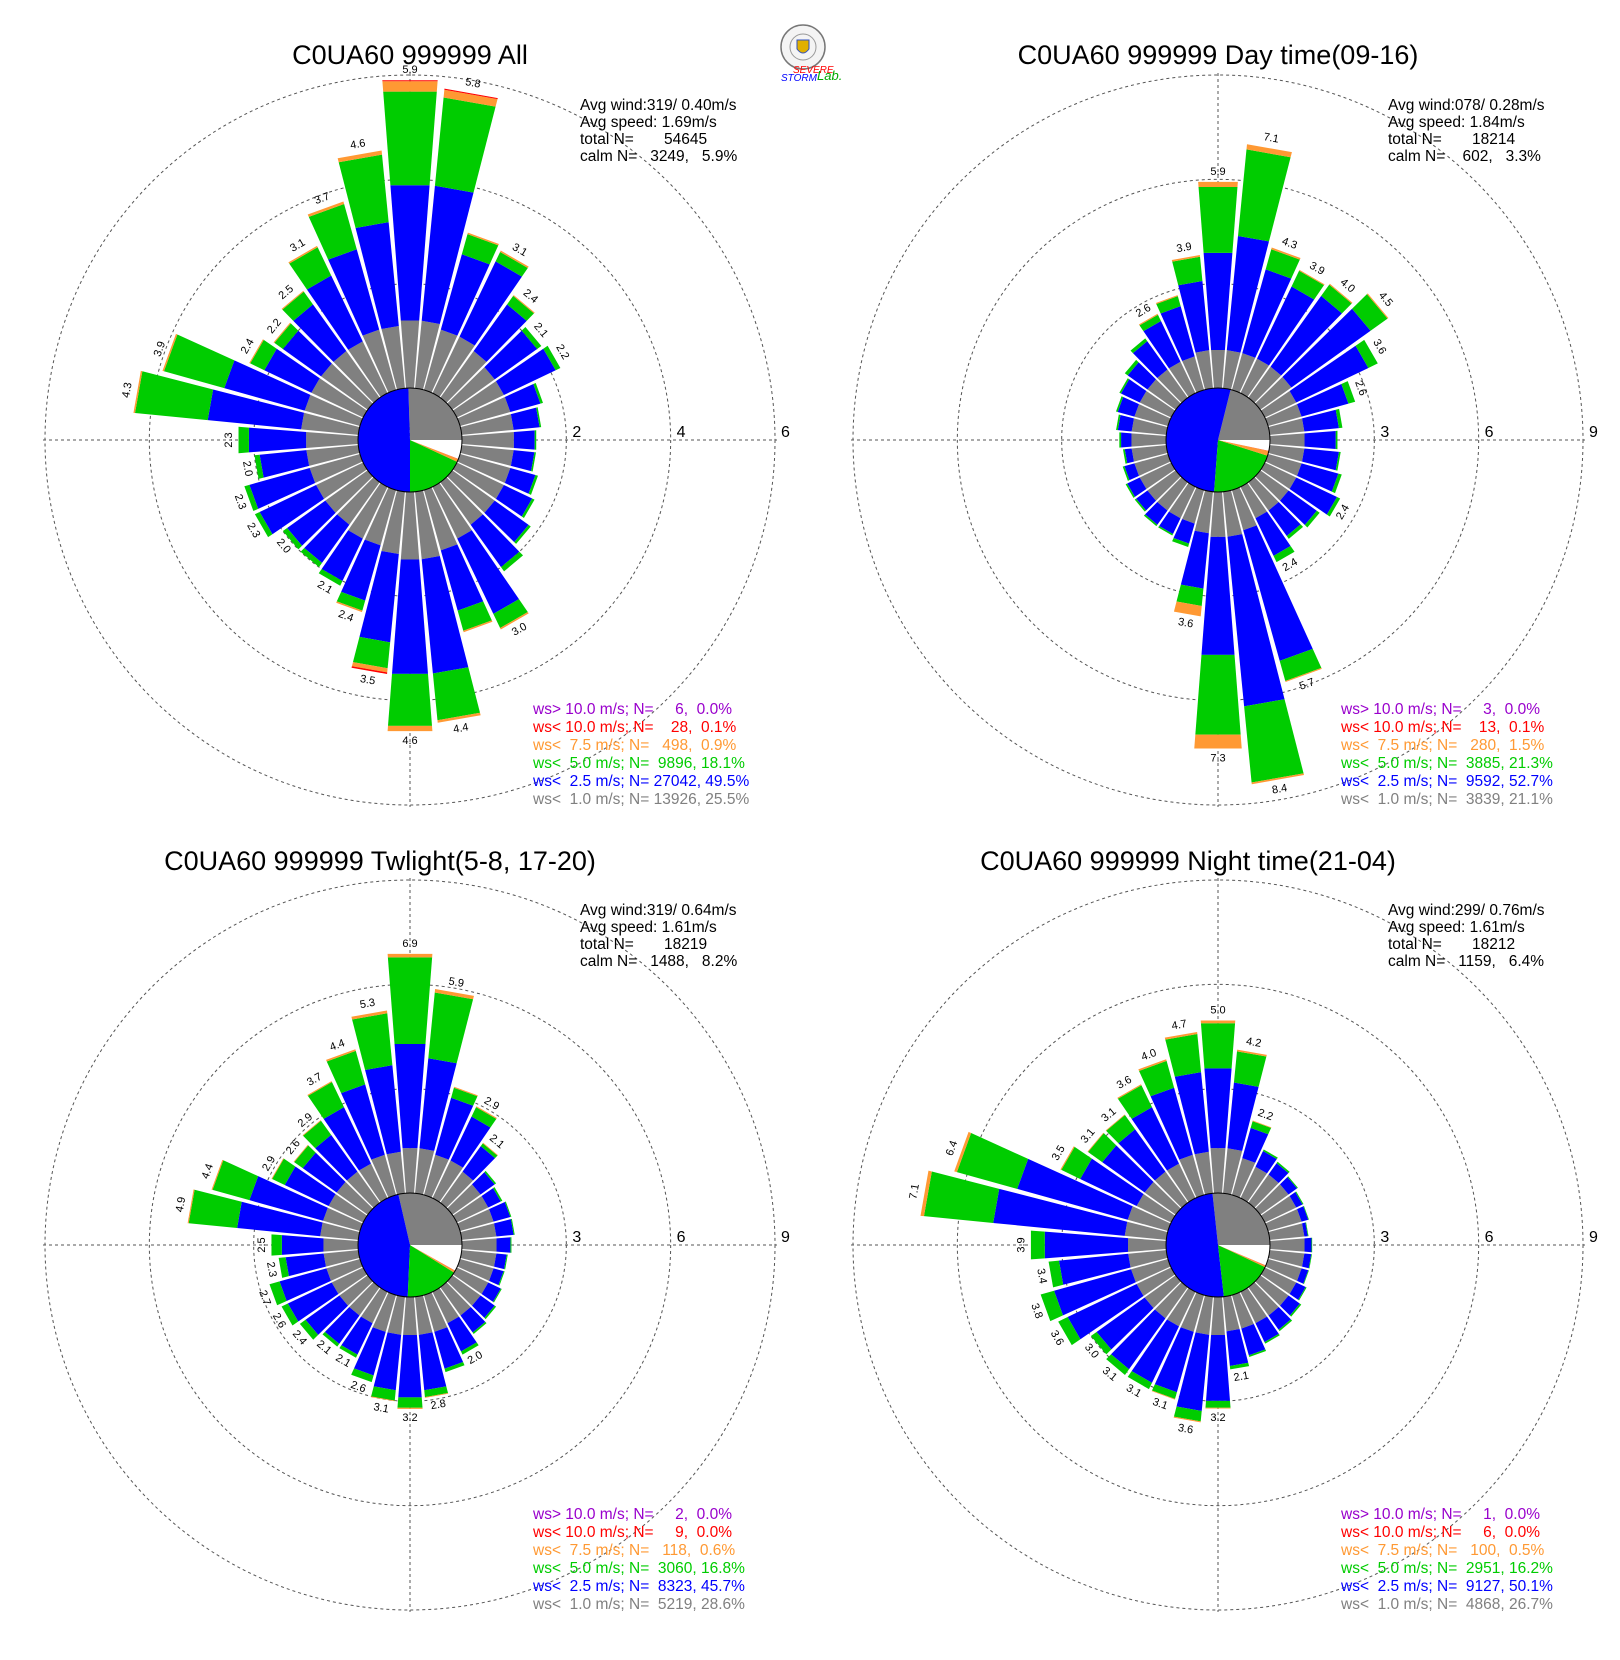 The image size is (1620, 1660). Describe the element at coordinates (952, 1148) in the screenshot. I see `bar-value-label: 6.4` at that location.